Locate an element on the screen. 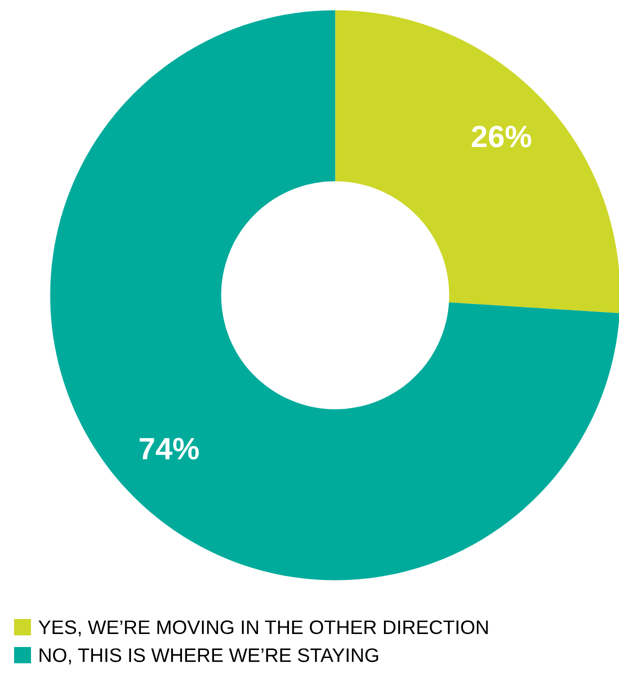 This screenshot has height=681, width=619. data-label: 26% is located at coordinates (502, 137).